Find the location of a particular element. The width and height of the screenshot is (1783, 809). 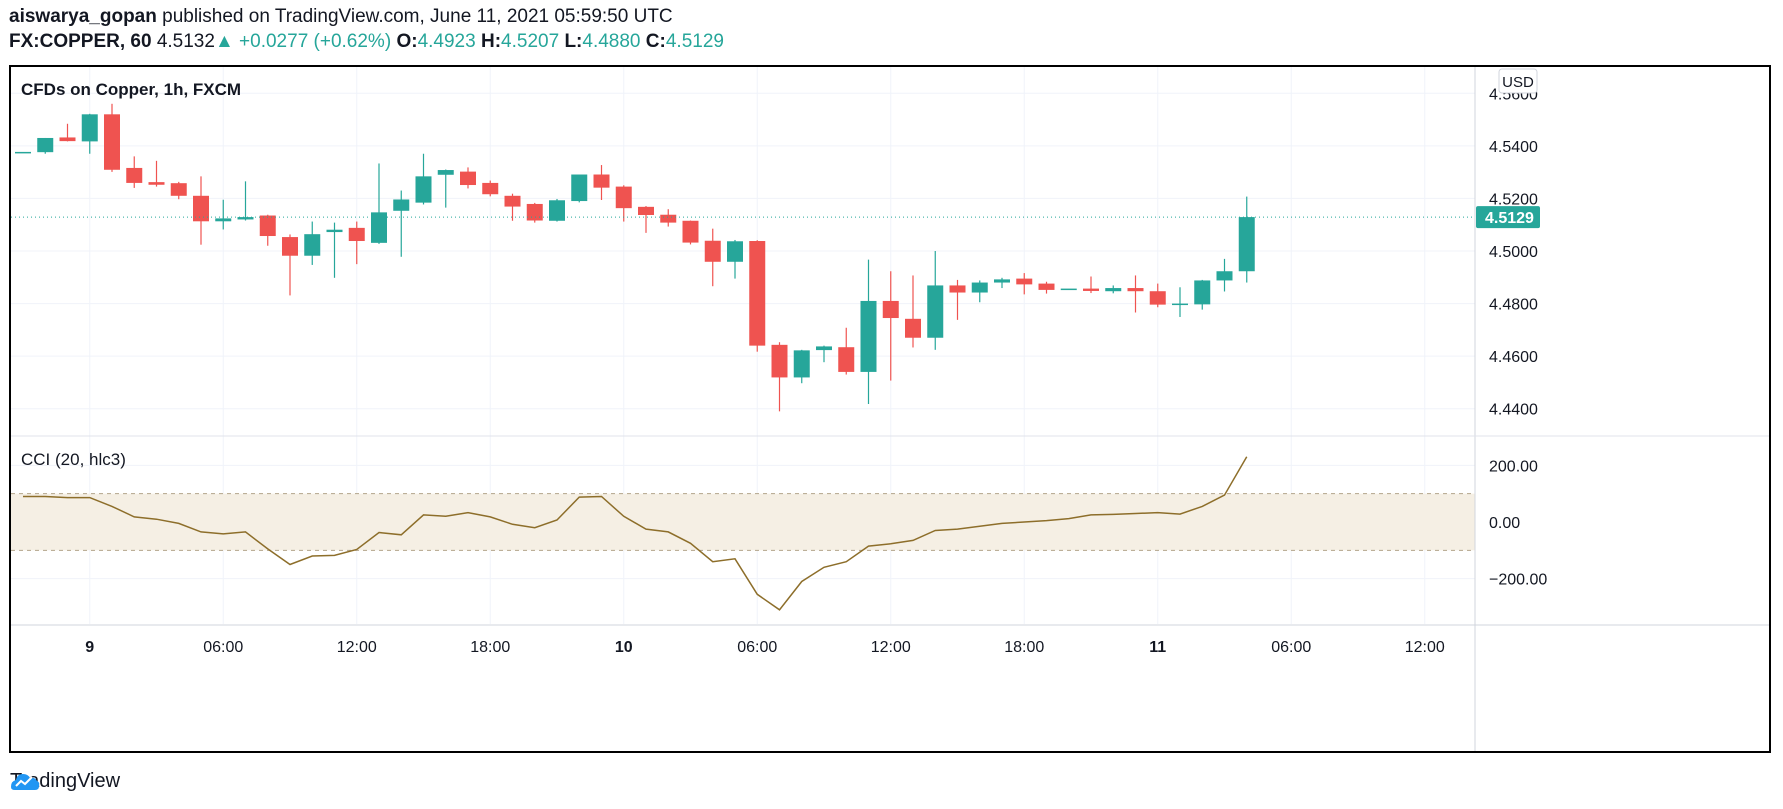

price-tick-label: 4.4600 is located at coordinates (1513, 357).